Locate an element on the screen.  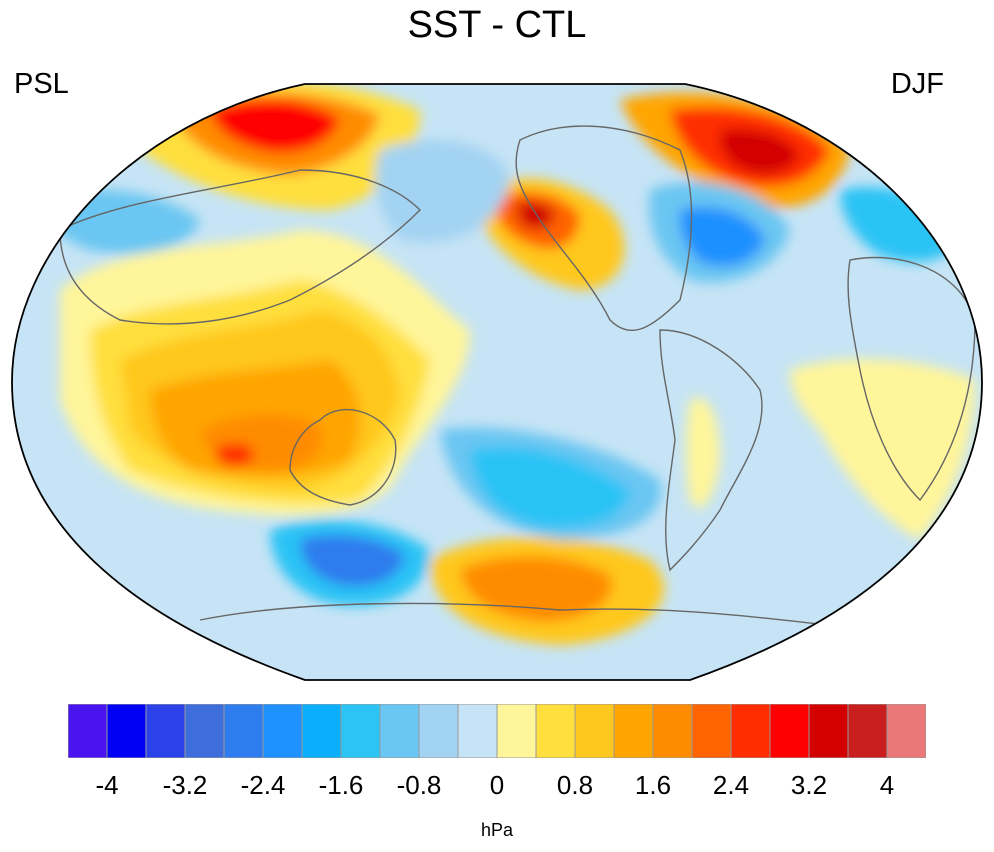
variable-label: PSL is located at coordinates (41, 84).